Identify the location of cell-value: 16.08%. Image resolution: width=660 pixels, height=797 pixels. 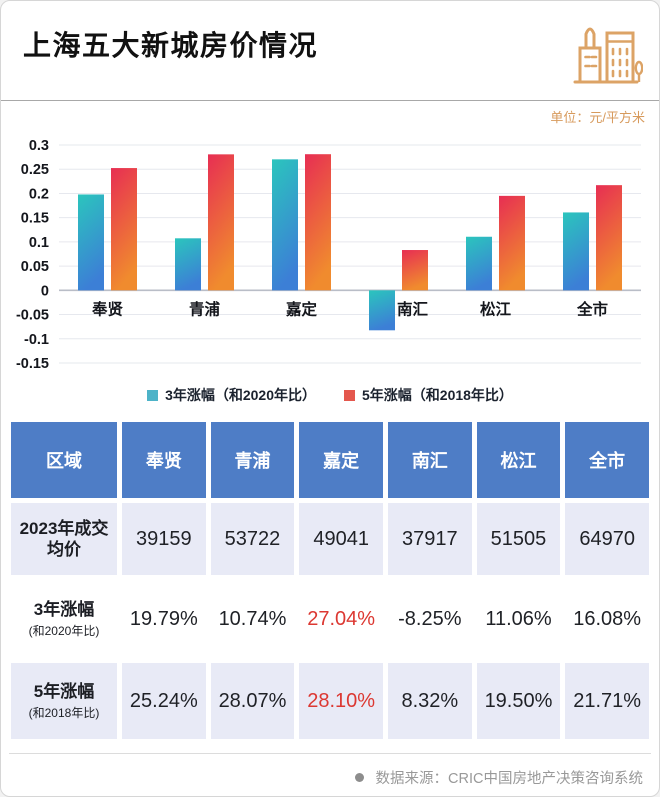
(607, 618).